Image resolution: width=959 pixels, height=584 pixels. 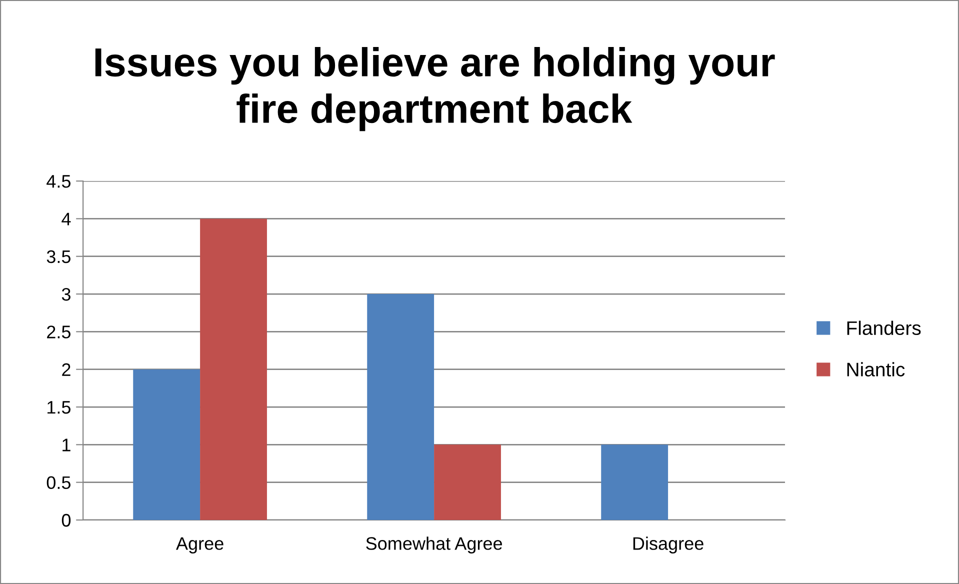 I want to click on y-tick-label: 0.5, so click(x=58, y=483).